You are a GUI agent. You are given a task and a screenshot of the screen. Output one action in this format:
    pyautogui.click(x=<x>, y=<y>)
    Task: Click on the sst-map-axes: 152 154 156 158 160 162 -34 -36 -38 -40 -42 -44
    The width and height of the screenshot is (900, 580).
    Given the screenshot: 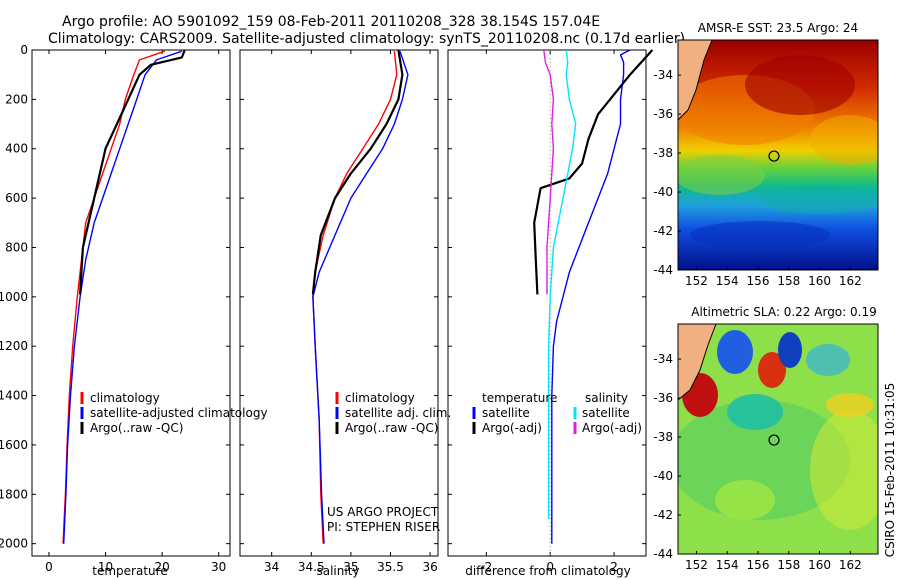 What is the action you would take?
    pyautogui.click(x=757, y=178)
    